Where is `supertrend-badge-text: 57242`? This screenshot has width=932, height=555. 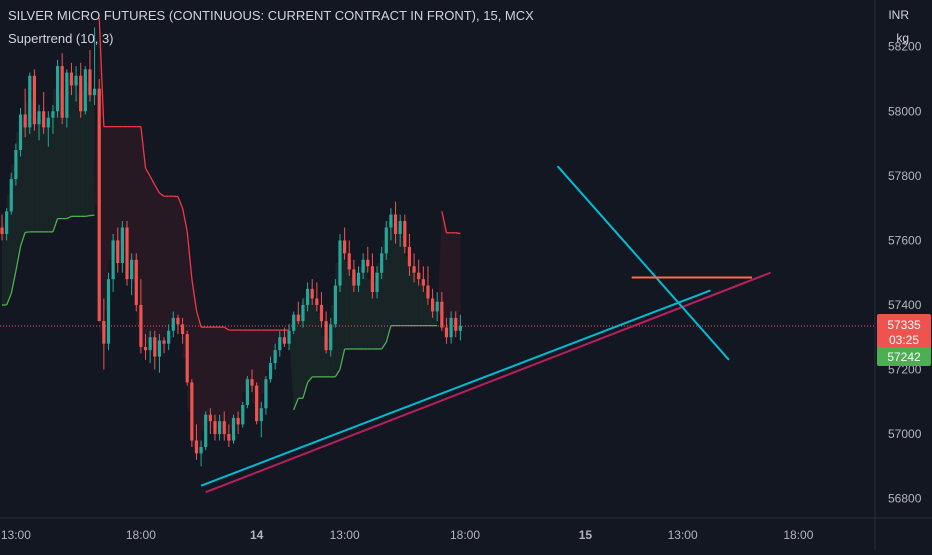 supertrend-badge-text: 57242 is located at coordinates (904, 357).